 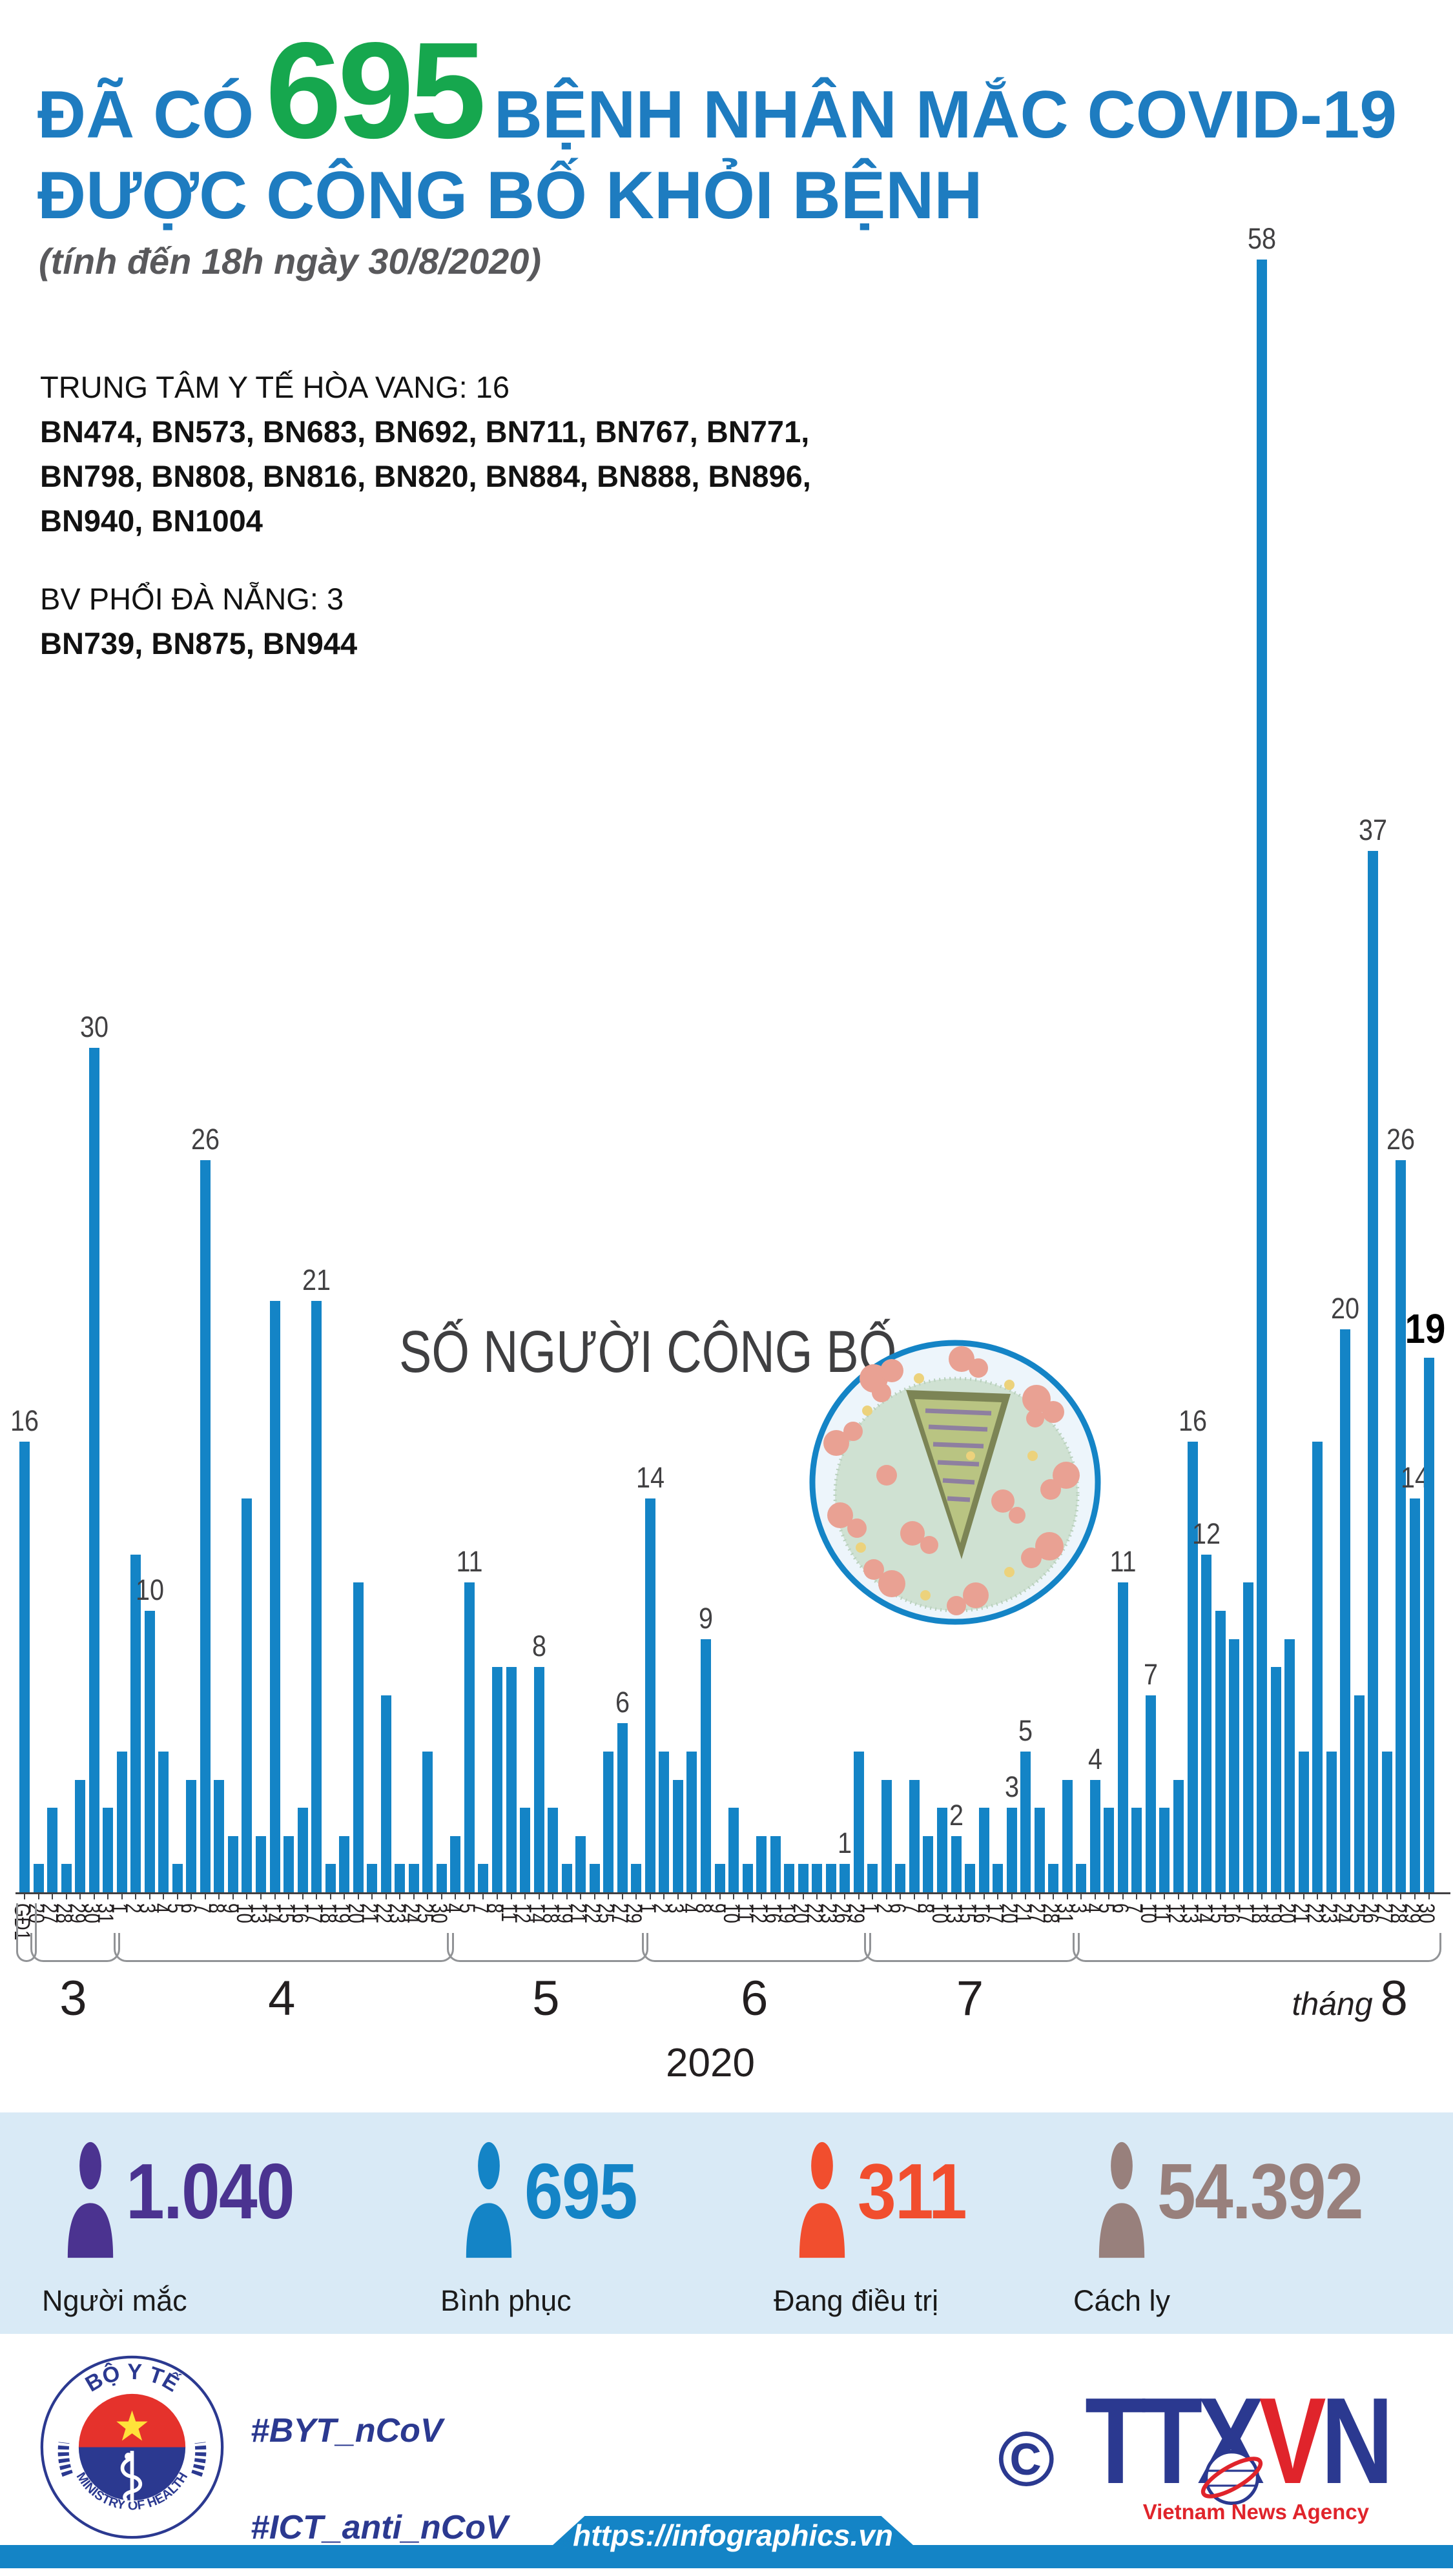 I want to click on hashtags: #BYT_nCoV #ICT_anti_nCoV, so click(x=379, y=2479).